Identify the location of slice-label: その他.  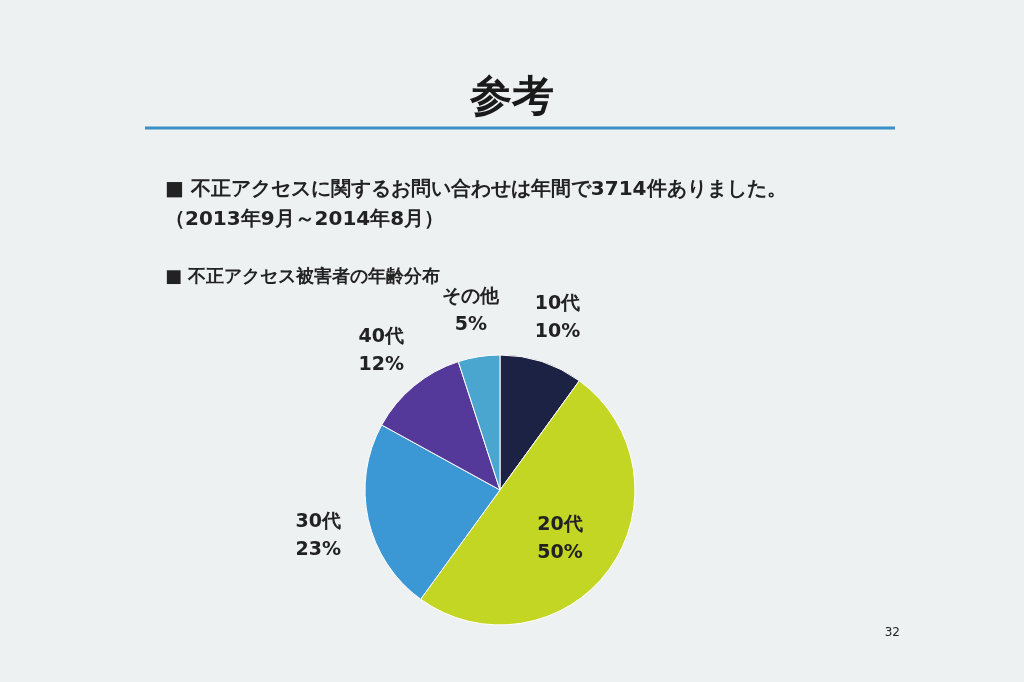
(471, 294).